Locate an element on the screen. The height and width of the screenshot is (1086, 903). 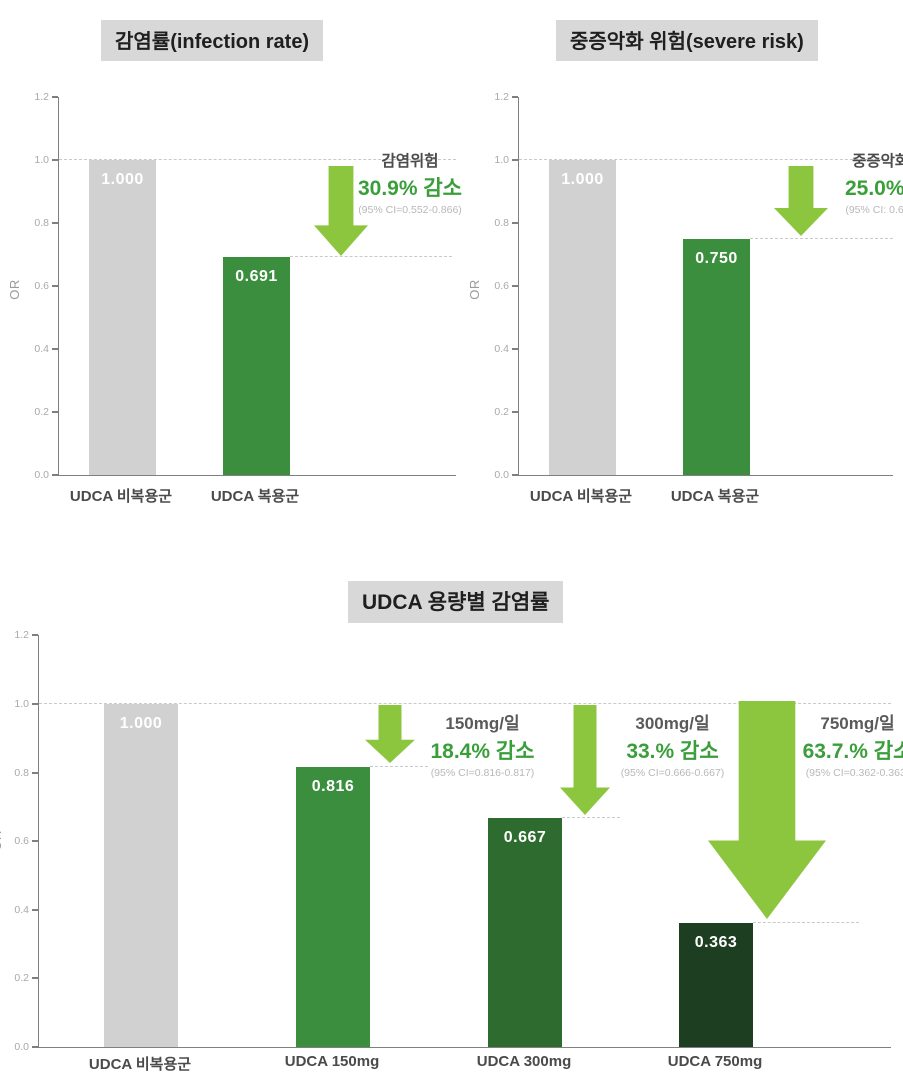
annotation-highlight: 33.% 감소 is located at coordinates (672, 751).